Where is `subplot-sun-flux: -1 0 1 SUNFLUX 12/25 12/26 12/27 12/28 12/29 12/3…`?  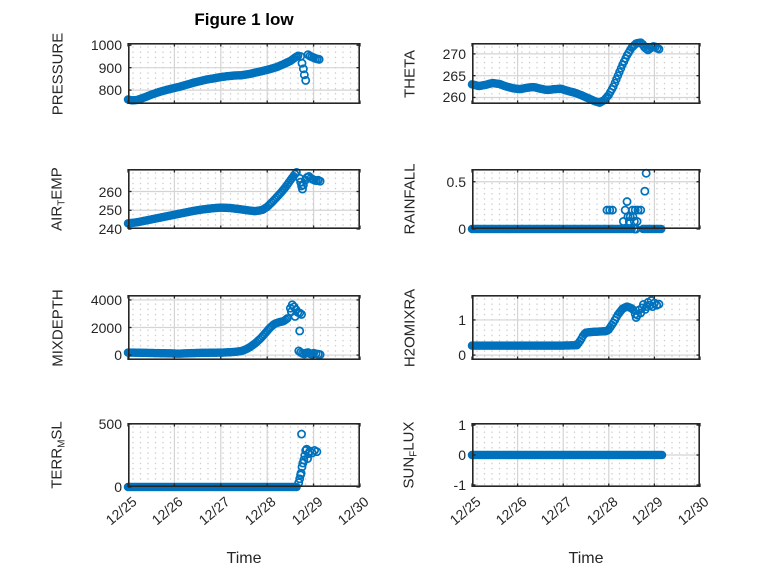 subplot-sun-flux: -1 0 1 SUNFLUX 12/25 12/26 12/27 12/28 12/29 12/3… is located at coordinates (556, 472).